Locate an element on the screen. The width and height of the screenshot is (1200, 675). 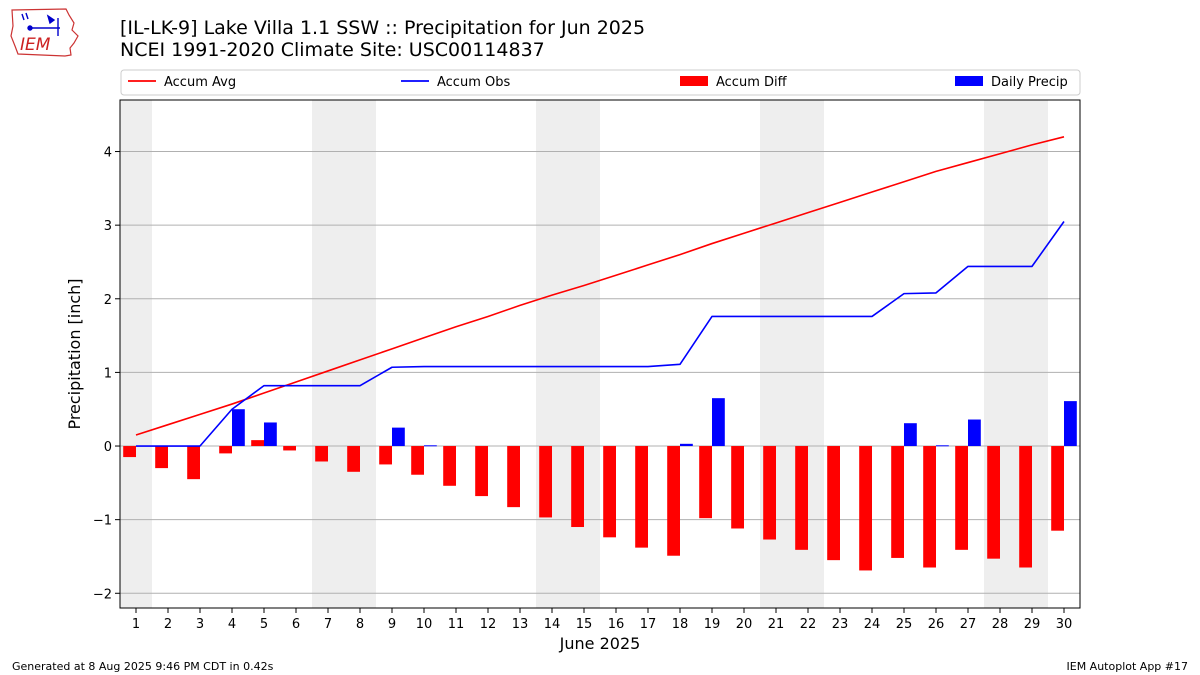
x-tick-label: 3 is located at coordinates (200, 624).